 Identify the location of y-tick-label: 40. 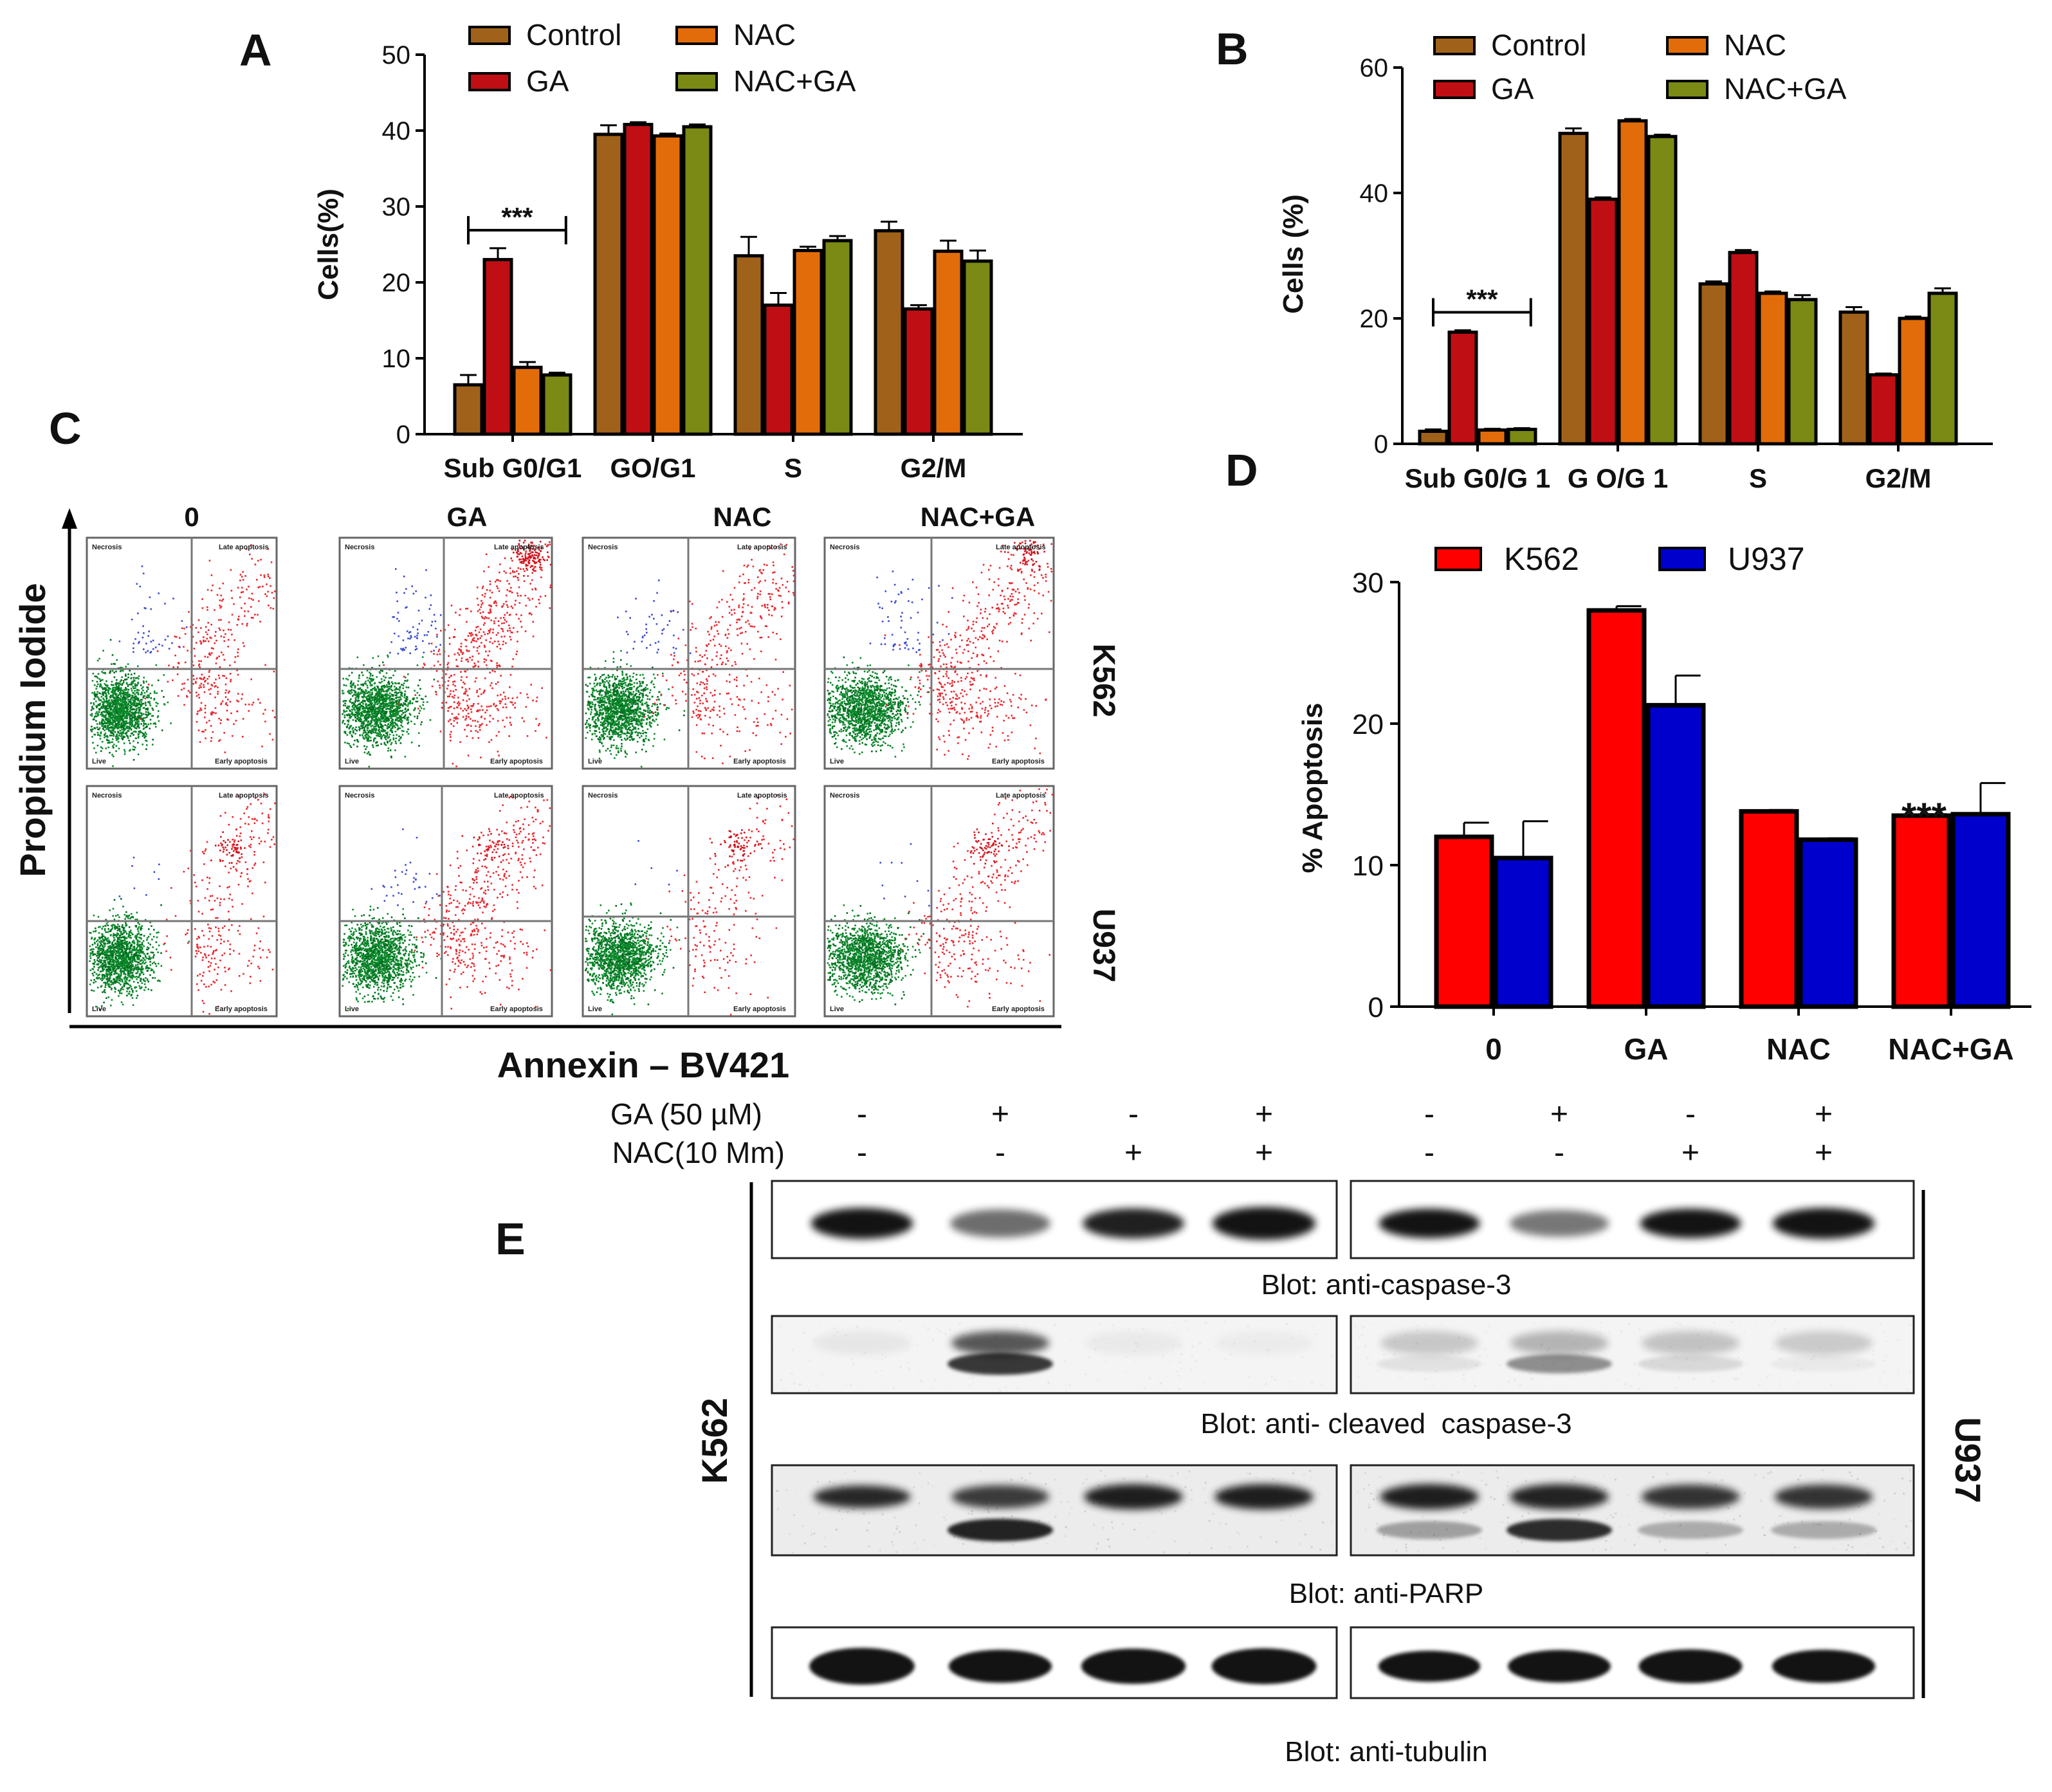
(1374, 193).